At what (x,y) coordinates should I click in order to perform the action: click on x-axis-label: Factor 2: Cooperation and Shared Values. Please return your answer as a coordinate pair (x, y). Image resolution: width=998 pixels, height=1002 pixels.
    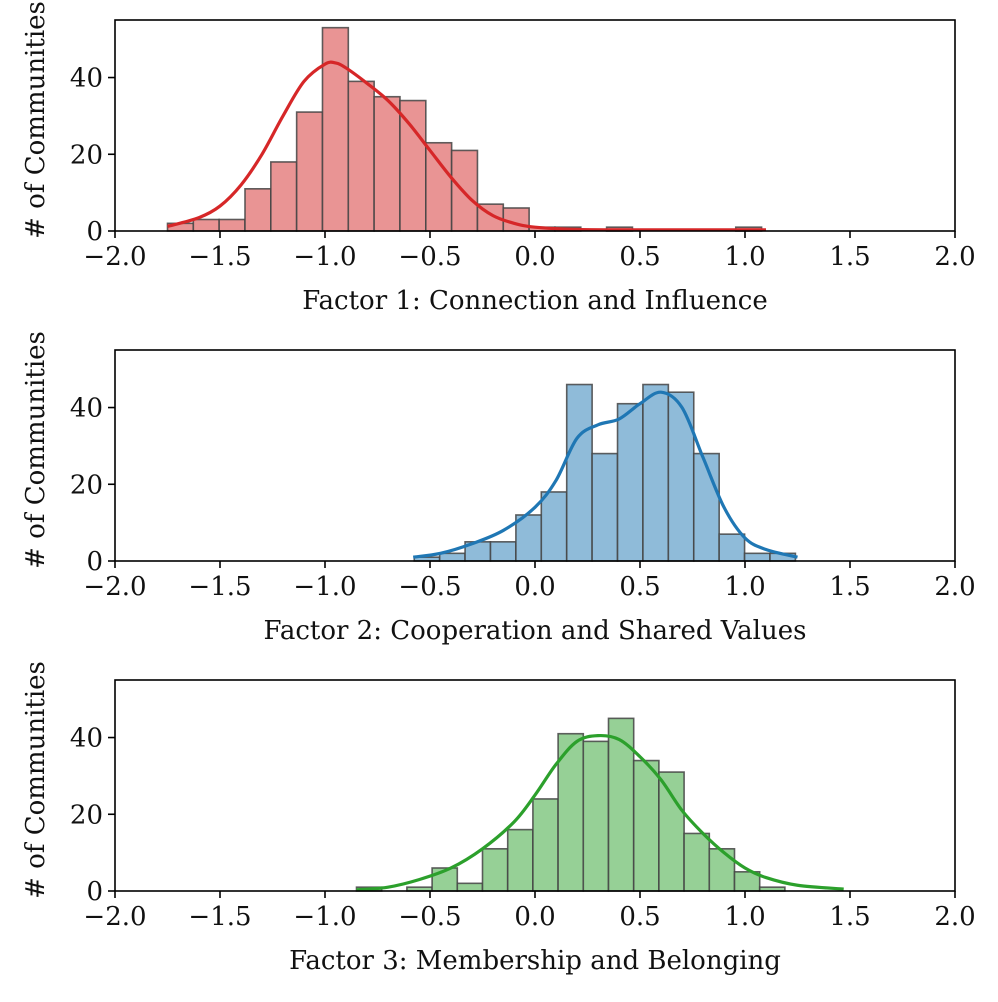
    Looking at the image, I should click on (535, 631).